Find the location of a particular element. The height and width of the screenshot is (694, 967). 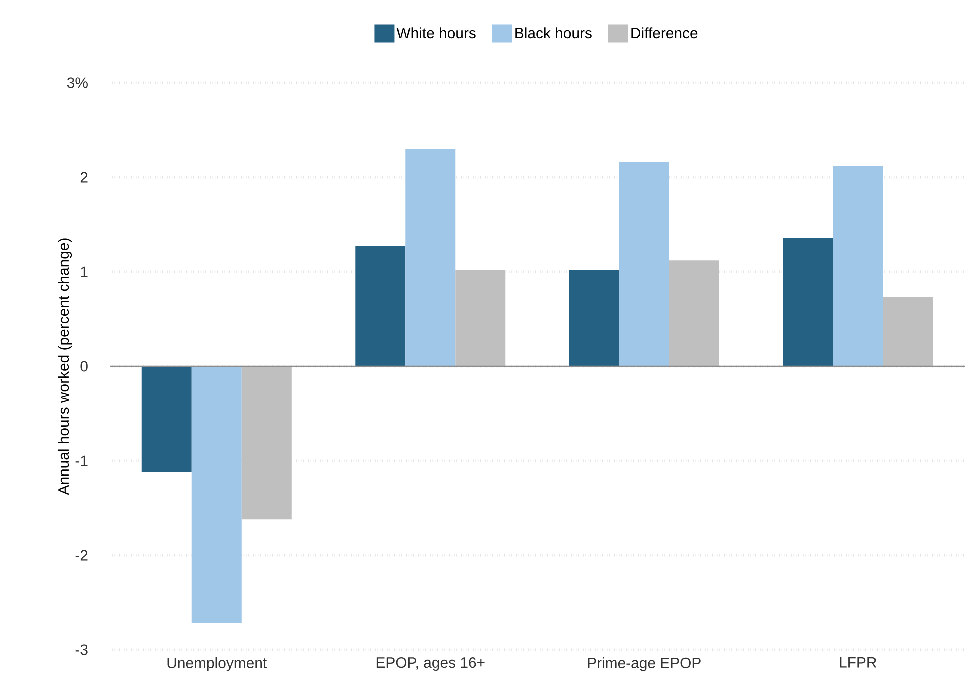

x-tick-label: LFPR is located at coordinates (858, 663).